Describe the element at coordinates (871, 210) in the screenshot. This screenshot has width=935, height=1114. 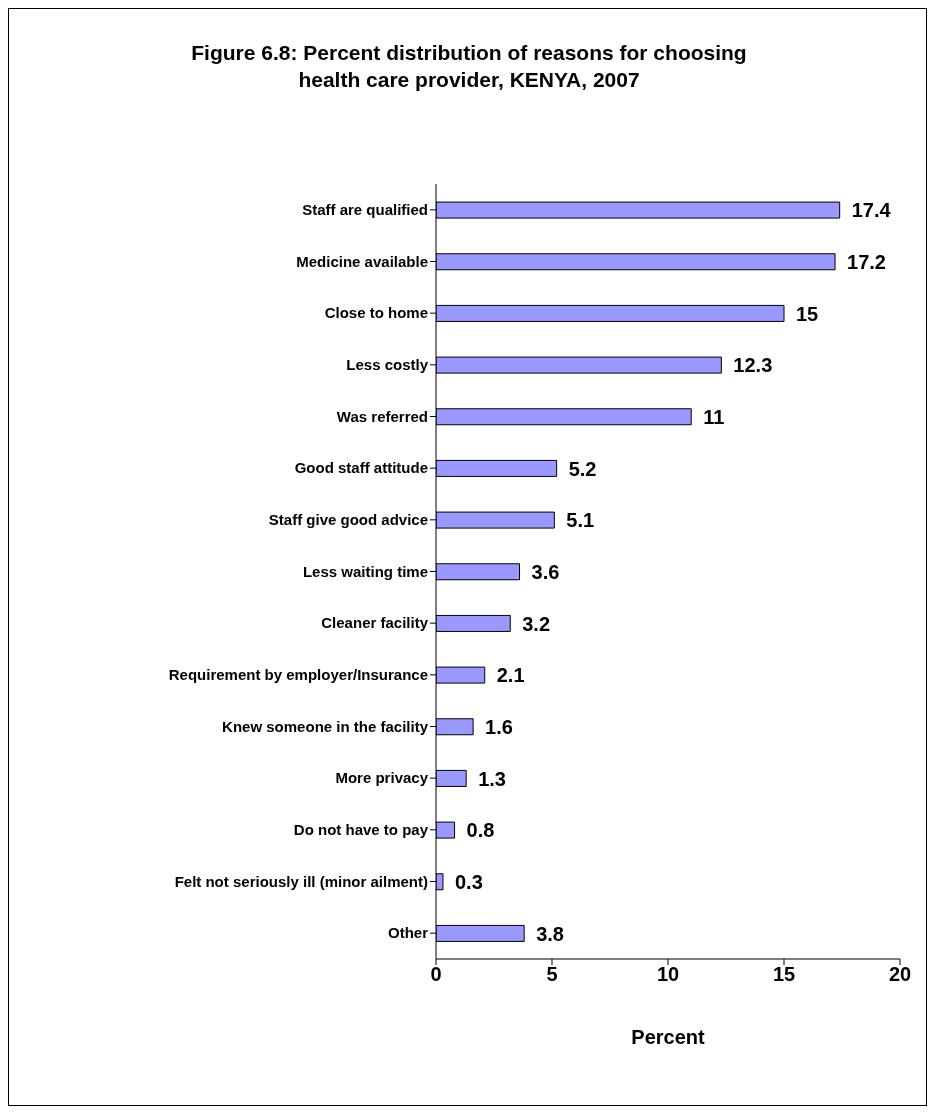
I see `data-label: 17.4` at that location.